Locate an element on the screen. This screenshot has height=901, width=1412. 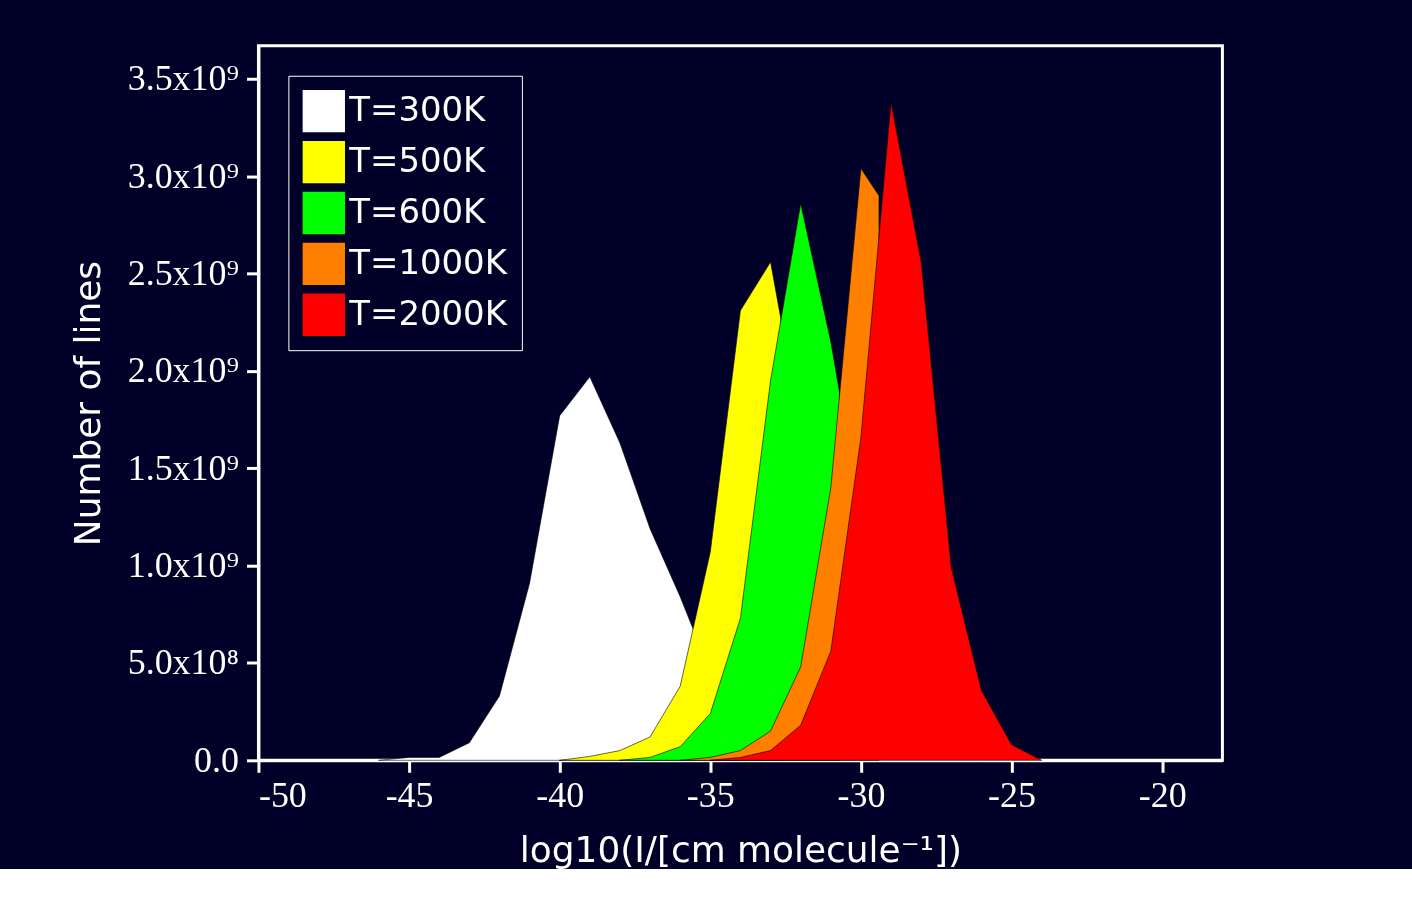
x-tick-label: -30 is located at coordinates (861, 794).